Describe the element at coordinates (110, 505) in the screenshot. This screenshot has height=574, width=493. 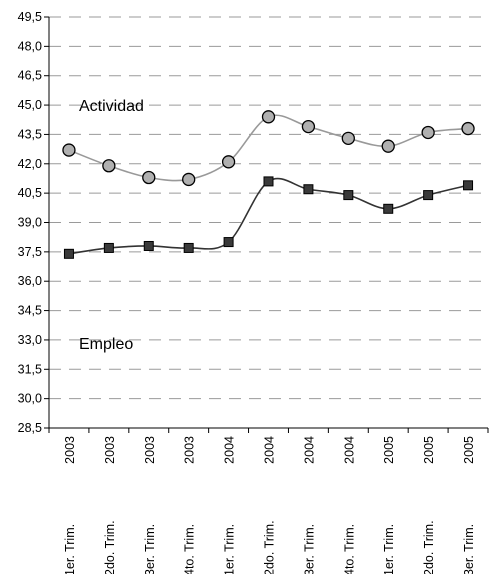
I see `x-tick-label: 2003 2do. Trim.` at that location.